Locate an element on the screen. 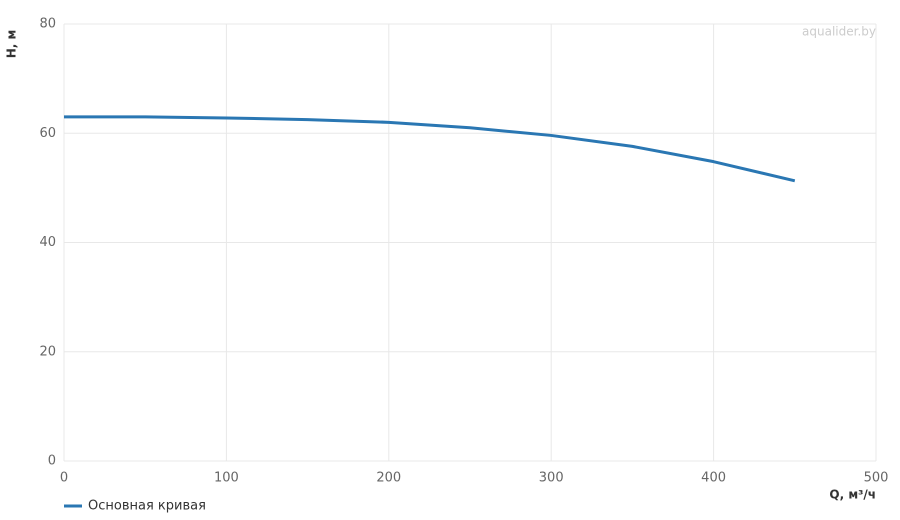 The height and width of the screenshot is (520, 900). x-tick-label: 500 is located at coordinates (876, 478).